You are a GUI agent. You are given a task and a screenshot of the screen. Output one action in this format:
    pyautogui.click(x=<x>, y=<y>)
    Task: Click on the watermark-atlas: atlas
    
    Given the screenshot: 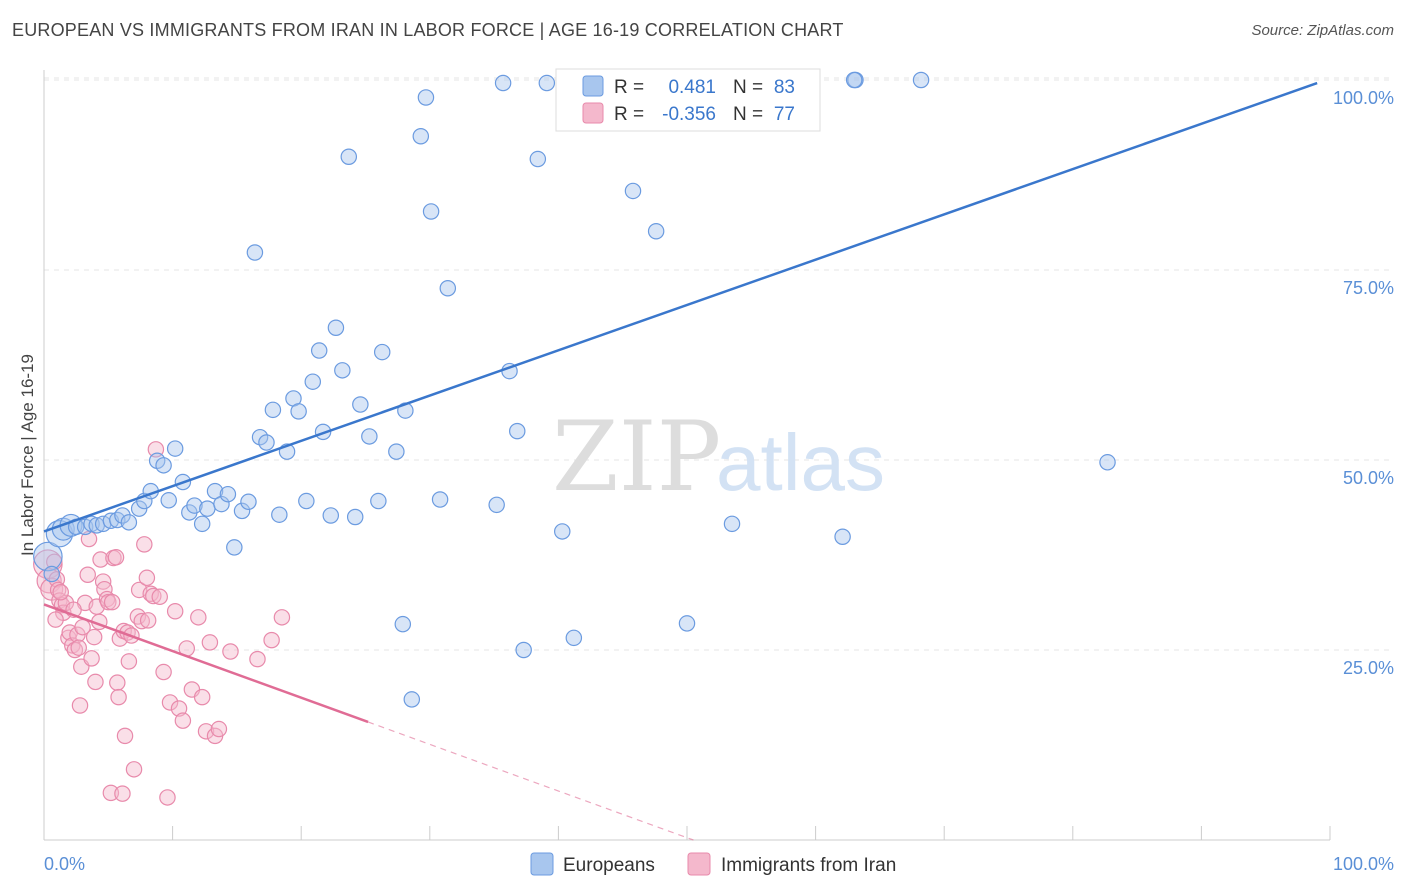 What is the action you would take?
    pyautogui.click(x=800, y=462)
    